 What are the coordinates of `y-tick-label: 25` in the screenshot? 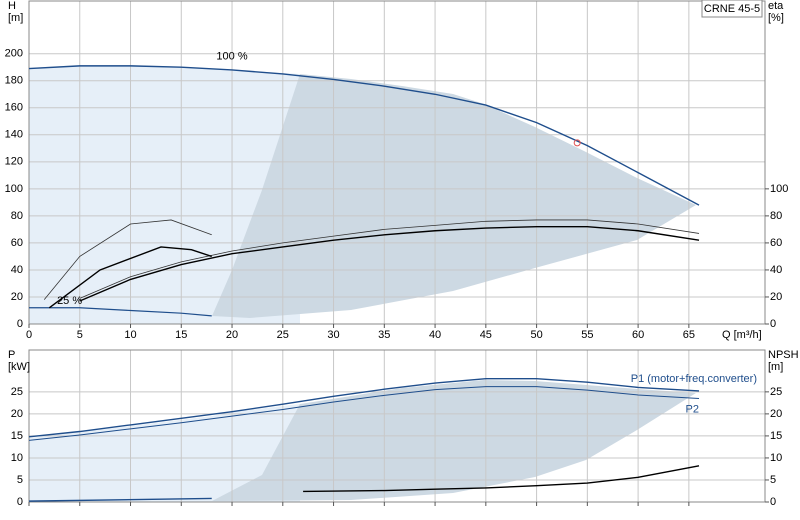 It's located at (17, 392).